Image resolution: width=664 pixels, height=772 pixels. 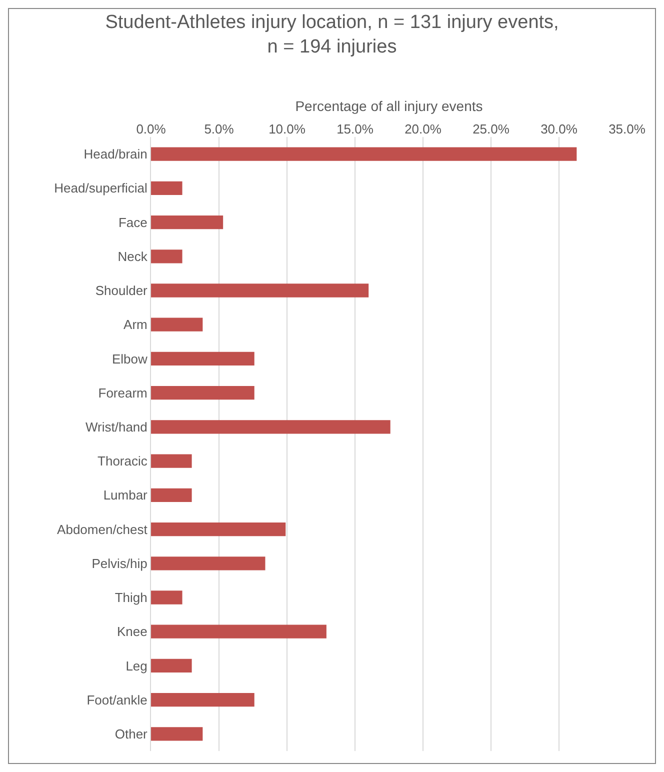 What do you see at coordinates (389, 106) in the screenshot?
I see `x-axis-title: Percentage of all injury events` at bounding box center [389, 106].